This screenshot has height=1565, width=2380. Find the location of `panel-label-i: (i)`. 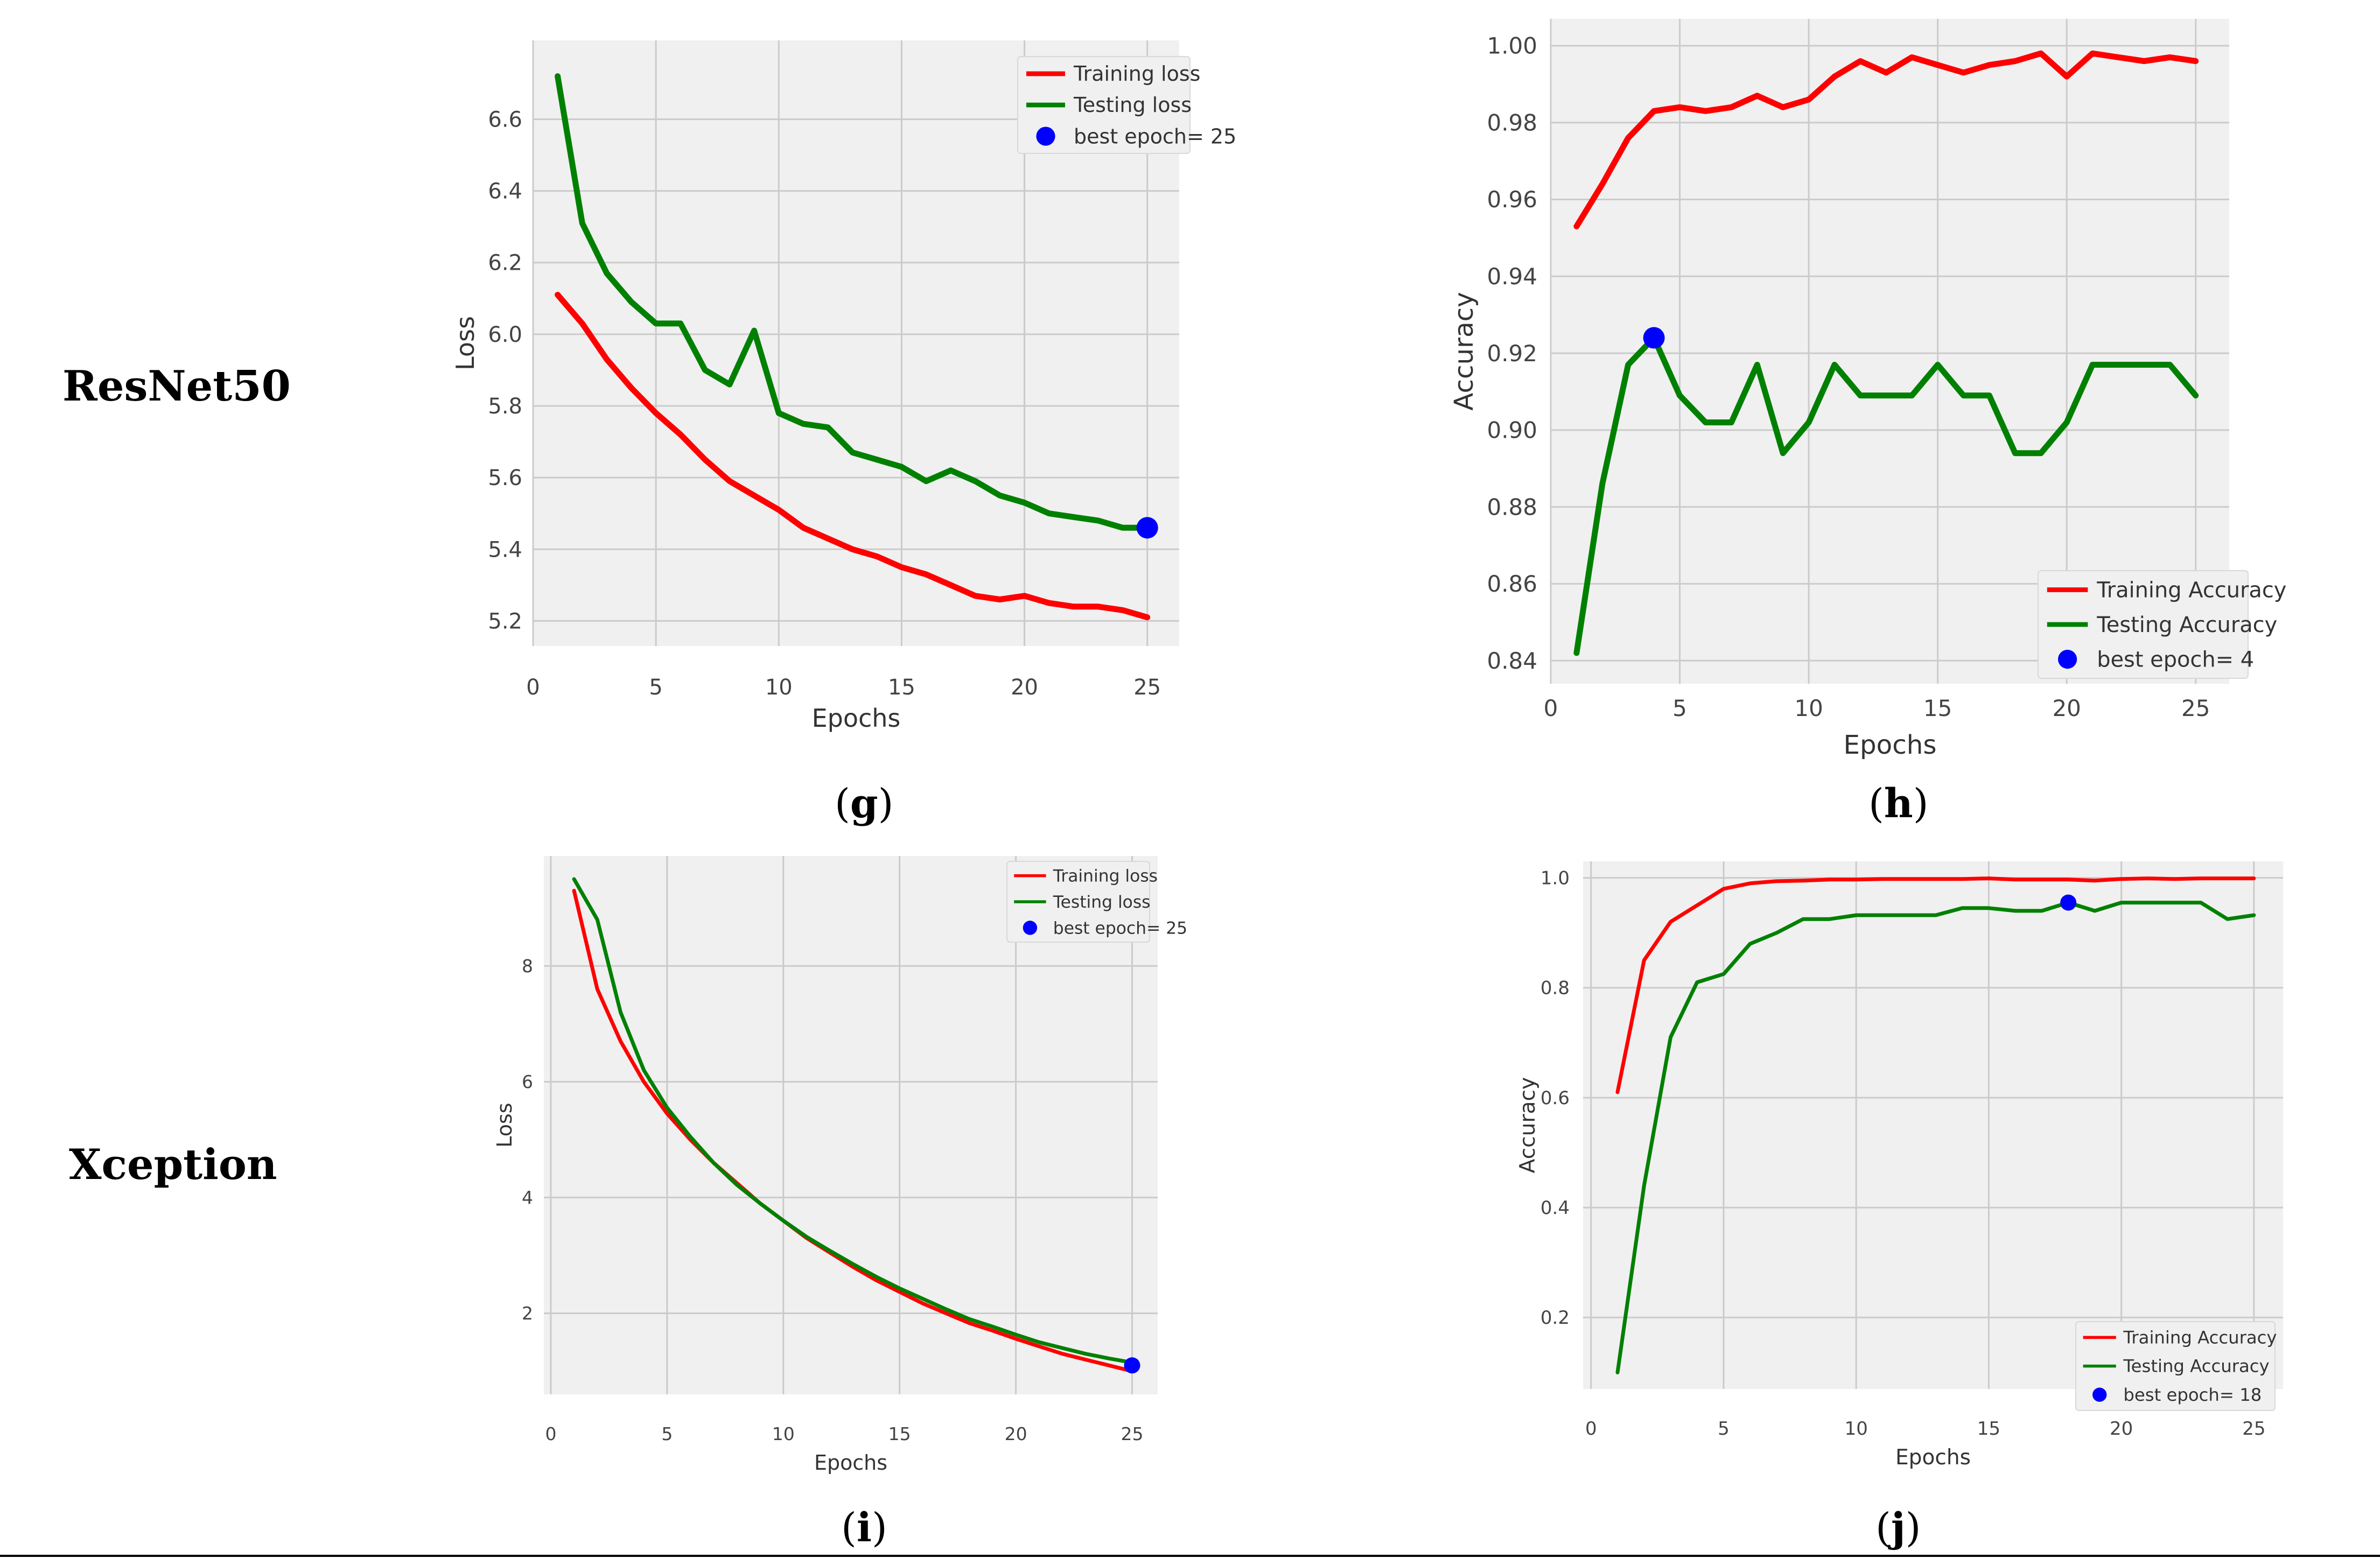

panel-label-i: (i) is located at coordinates (864, 1528).